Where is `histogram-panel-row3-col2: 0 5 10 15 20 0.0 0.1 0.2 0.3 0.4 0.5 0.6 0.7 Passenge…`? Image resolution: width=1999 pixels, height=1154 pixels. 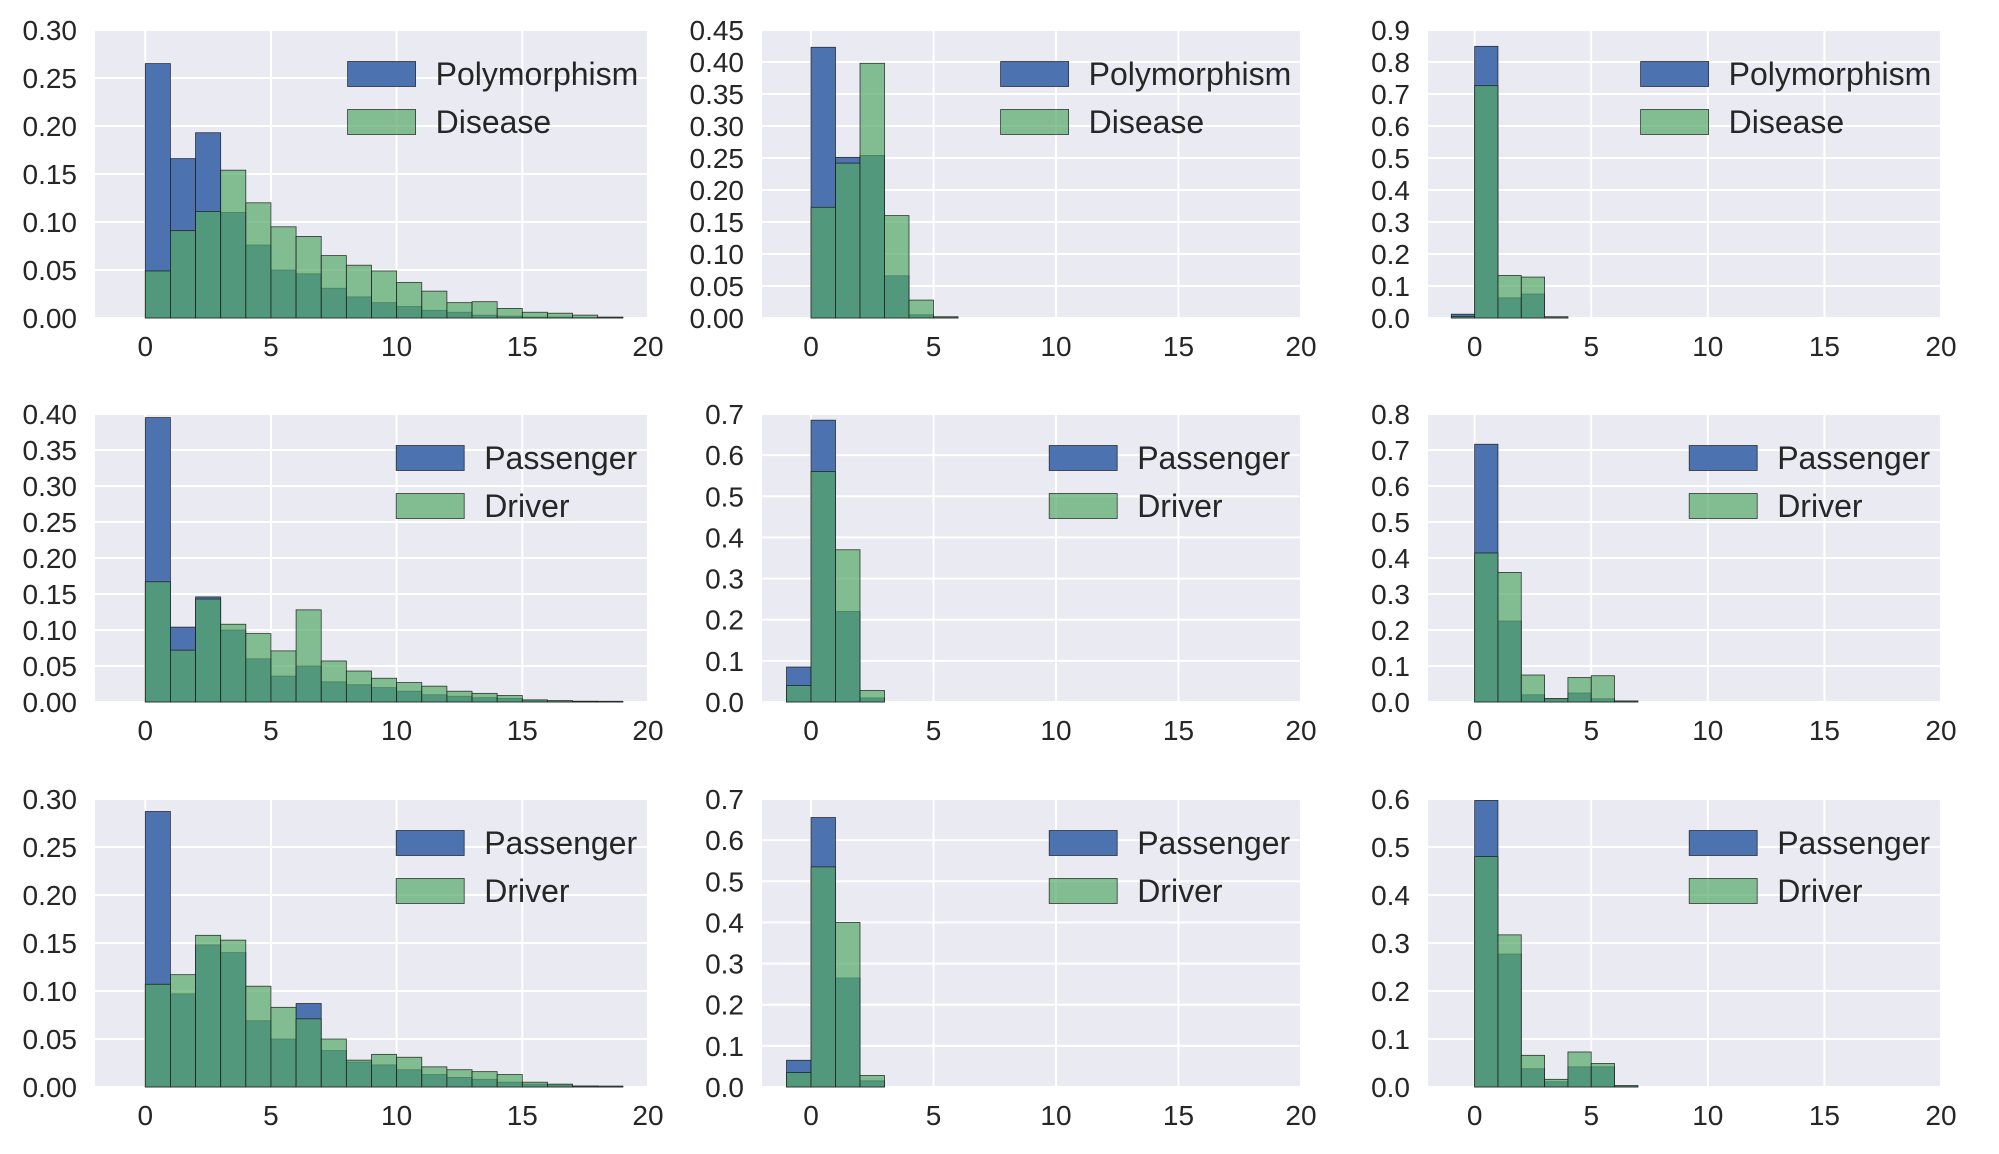 histogram-panel-row3-col2: 0 5 10 15 20 0.0 0.1 0.2 0.3 0.4 0.5 0.6 0.7 Passenge… is located at coordinates (1011, 957).